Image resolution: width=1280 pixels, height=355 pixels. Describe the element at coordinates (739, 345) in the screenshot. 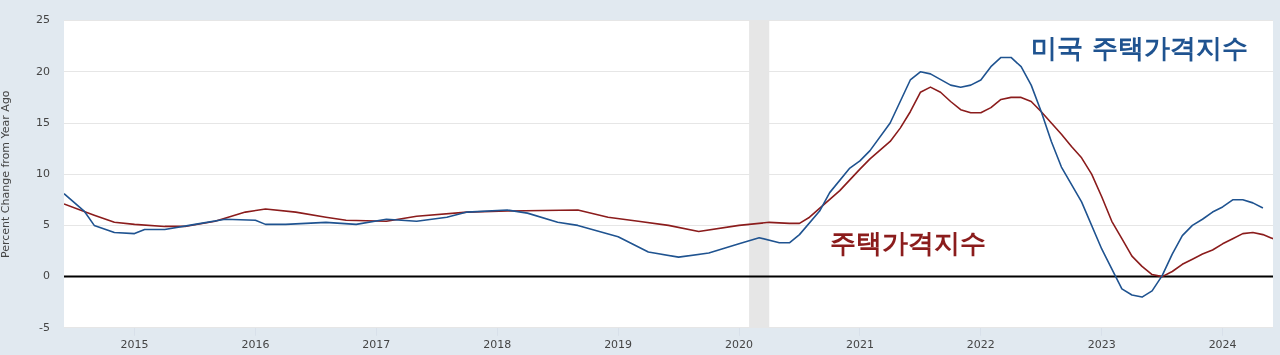

I see `x-tick-label: 2020` at that location.